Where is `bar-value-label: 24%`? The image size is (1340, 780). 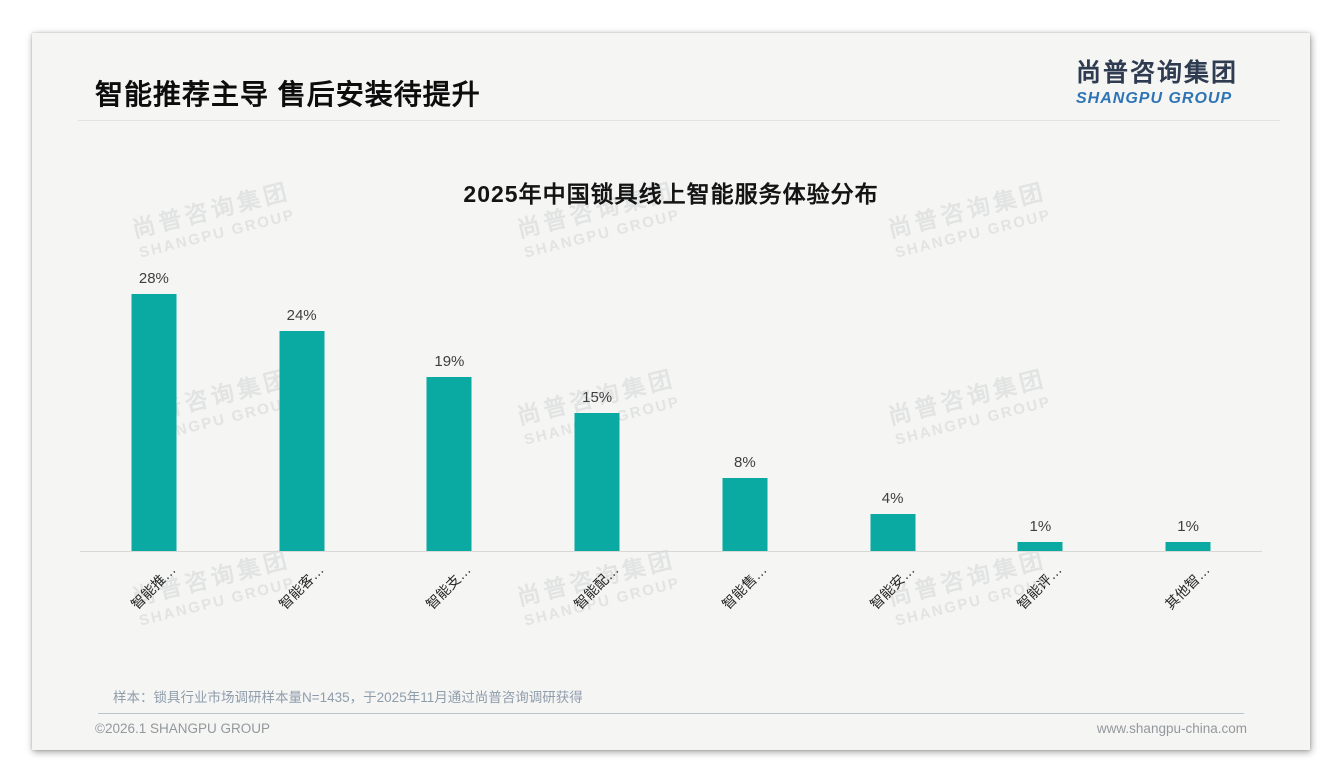 bar-value-label: 24% is located at coordinates (301, 315).